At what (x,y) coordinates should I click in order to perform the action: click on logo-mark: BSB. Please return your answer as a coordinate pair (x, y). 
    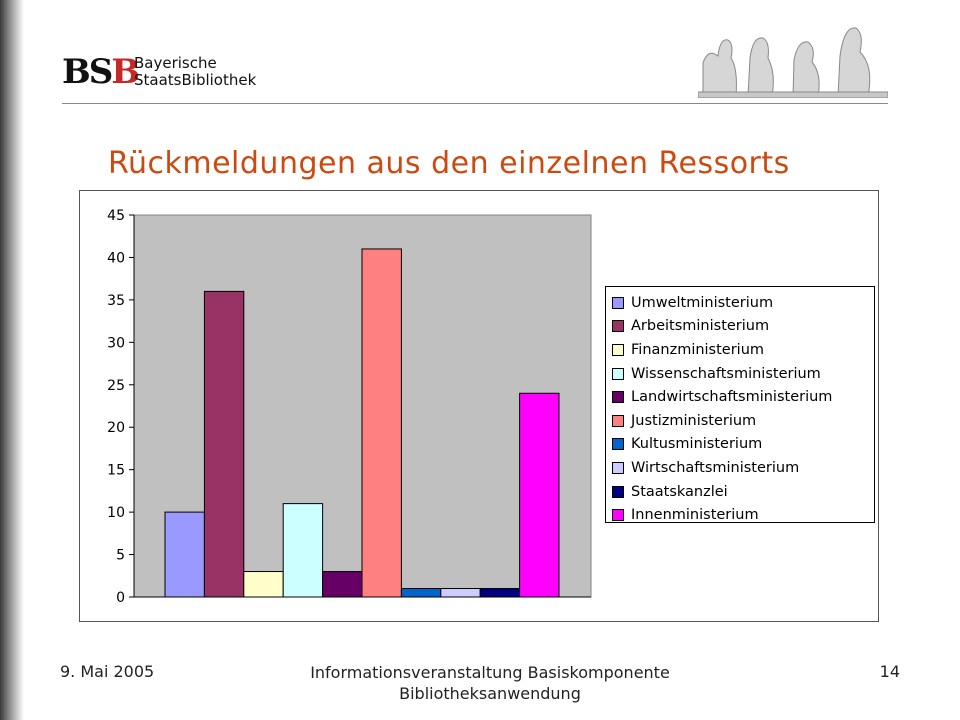
    Looking at the image, I should click on (101, 72).